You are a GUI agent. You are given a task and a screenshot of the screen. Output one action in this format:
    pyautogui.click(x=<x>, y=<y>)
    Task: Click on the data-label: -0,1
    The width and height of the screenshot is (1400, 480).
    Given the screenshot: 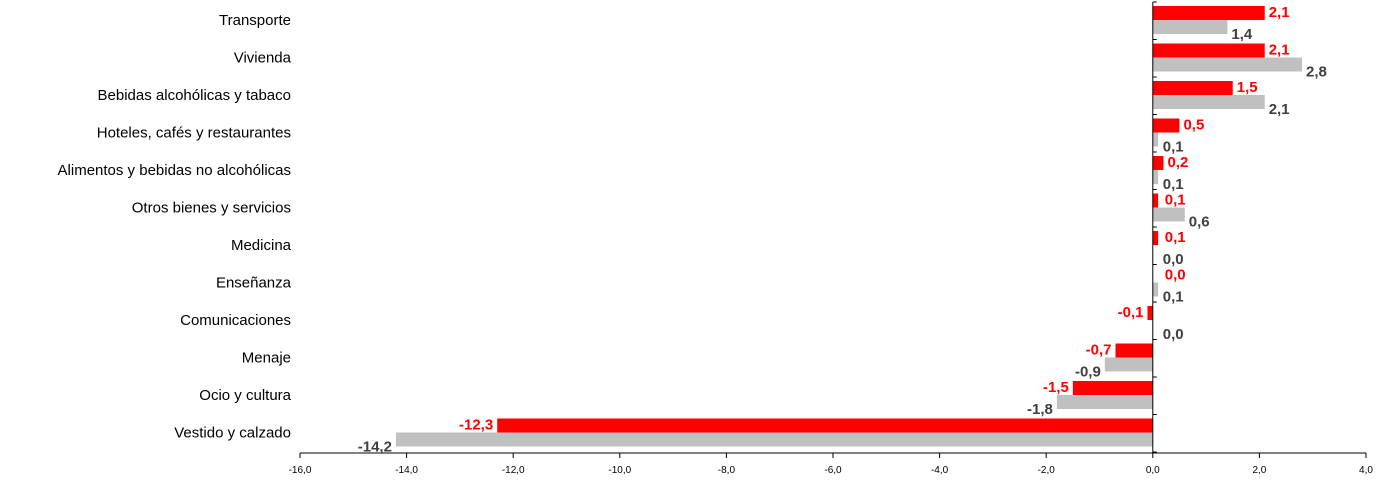 What is the action you would take?
    pyautogui.click(x=1131, y=312)
    